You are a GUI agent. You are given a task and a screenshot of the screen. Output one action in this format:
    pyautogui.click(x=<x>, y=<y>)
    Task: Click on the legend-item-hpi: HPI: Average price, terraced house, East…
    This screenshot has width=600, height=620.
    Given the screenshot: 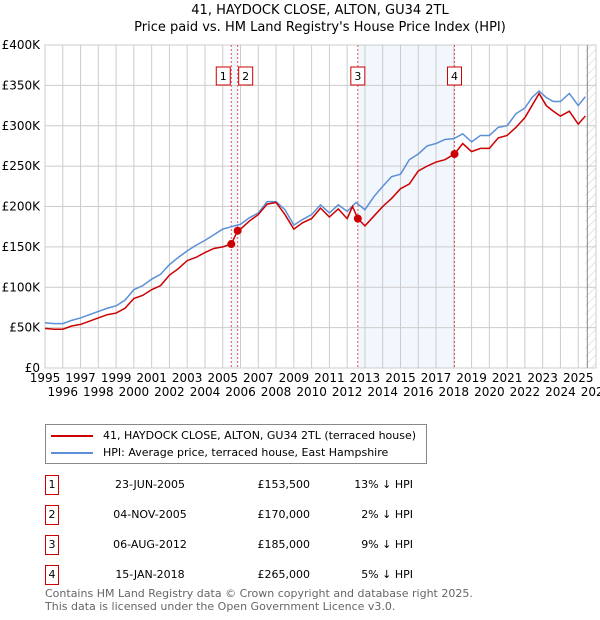 What is the action you would take?
    pyautogui.click(x=217, y=452)
    